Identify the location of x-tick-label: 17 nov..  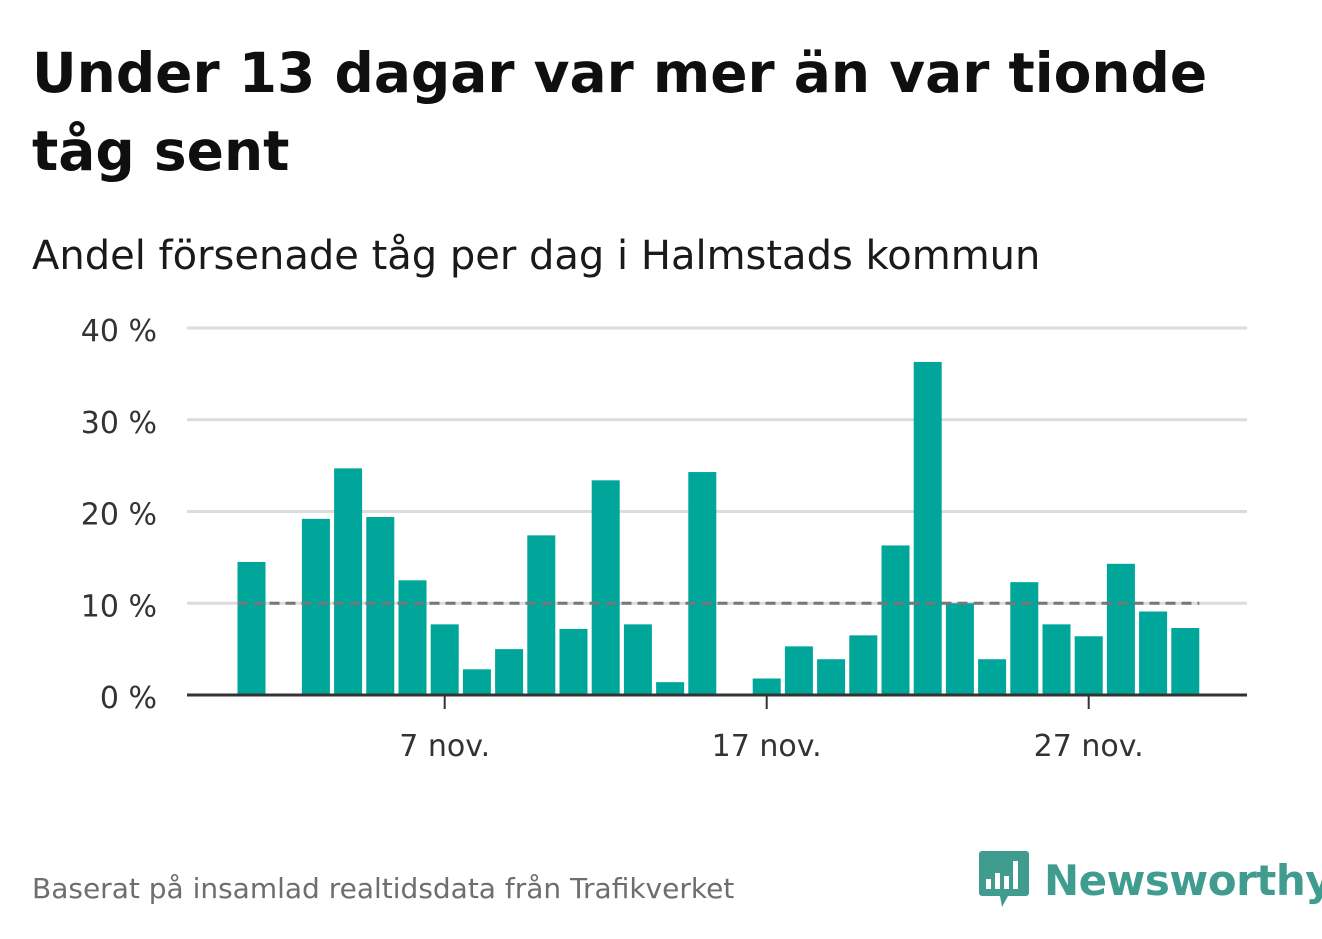
(767, 746).